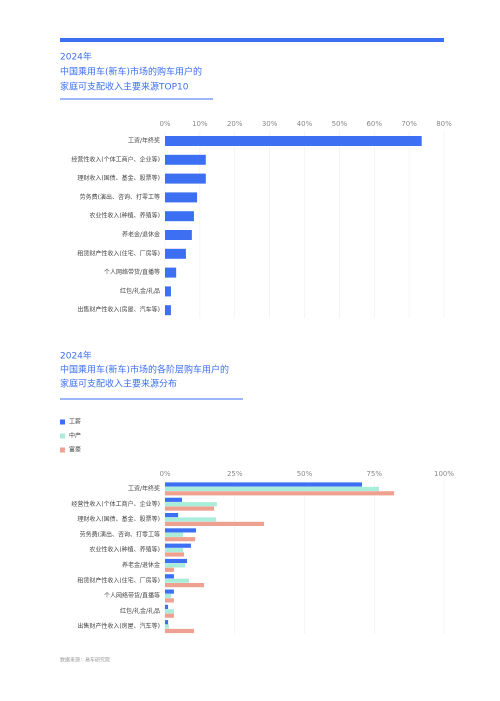 Image resolution: width=500 pixels, height=701 pixels. I want to click on chart-title: 中国乘用车(新车)市场的各阶层购车用户的, so click(144, 370).